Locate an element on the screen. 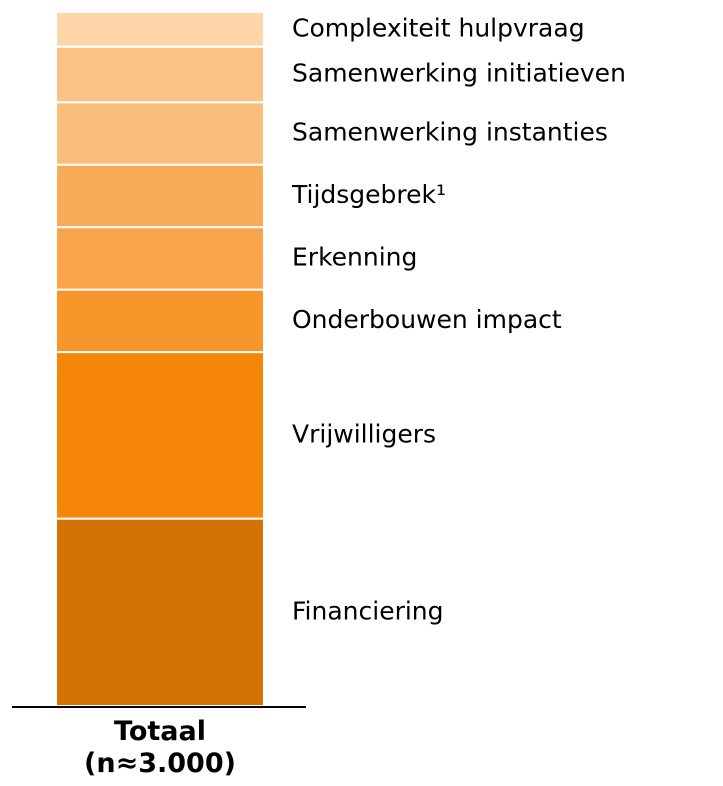 This screenshot has width=723, height=786. segment-label: Tijdsgebrek¹ is located at coordinates (368, 194).